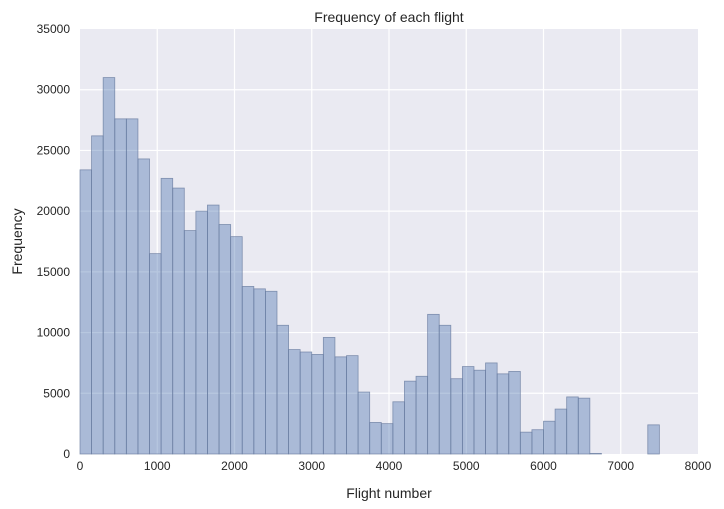 Image resolution: width=724 pixels, height=509 pixels. I want to click on y-tick-label: 25000, so click(54, 150).